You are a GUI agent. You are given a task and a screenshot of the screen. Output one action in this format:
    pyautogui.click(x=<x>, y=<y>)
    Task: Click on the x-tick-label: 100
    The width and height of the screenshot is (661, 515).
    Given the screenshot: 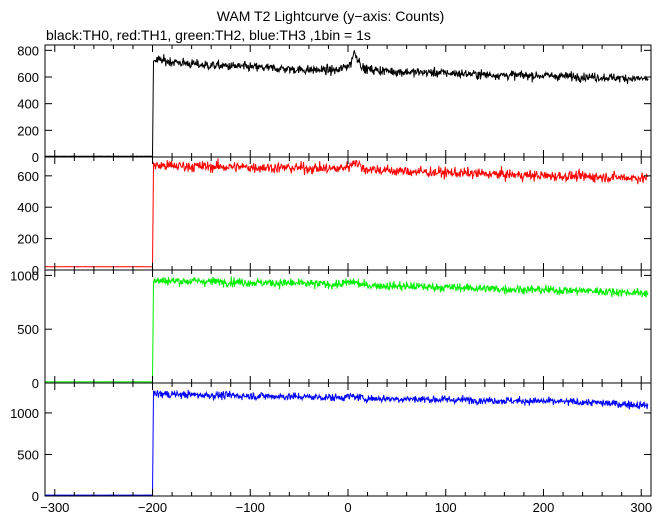 What is the action you would take?
    pyautogui.click(x=446, y=507)
    